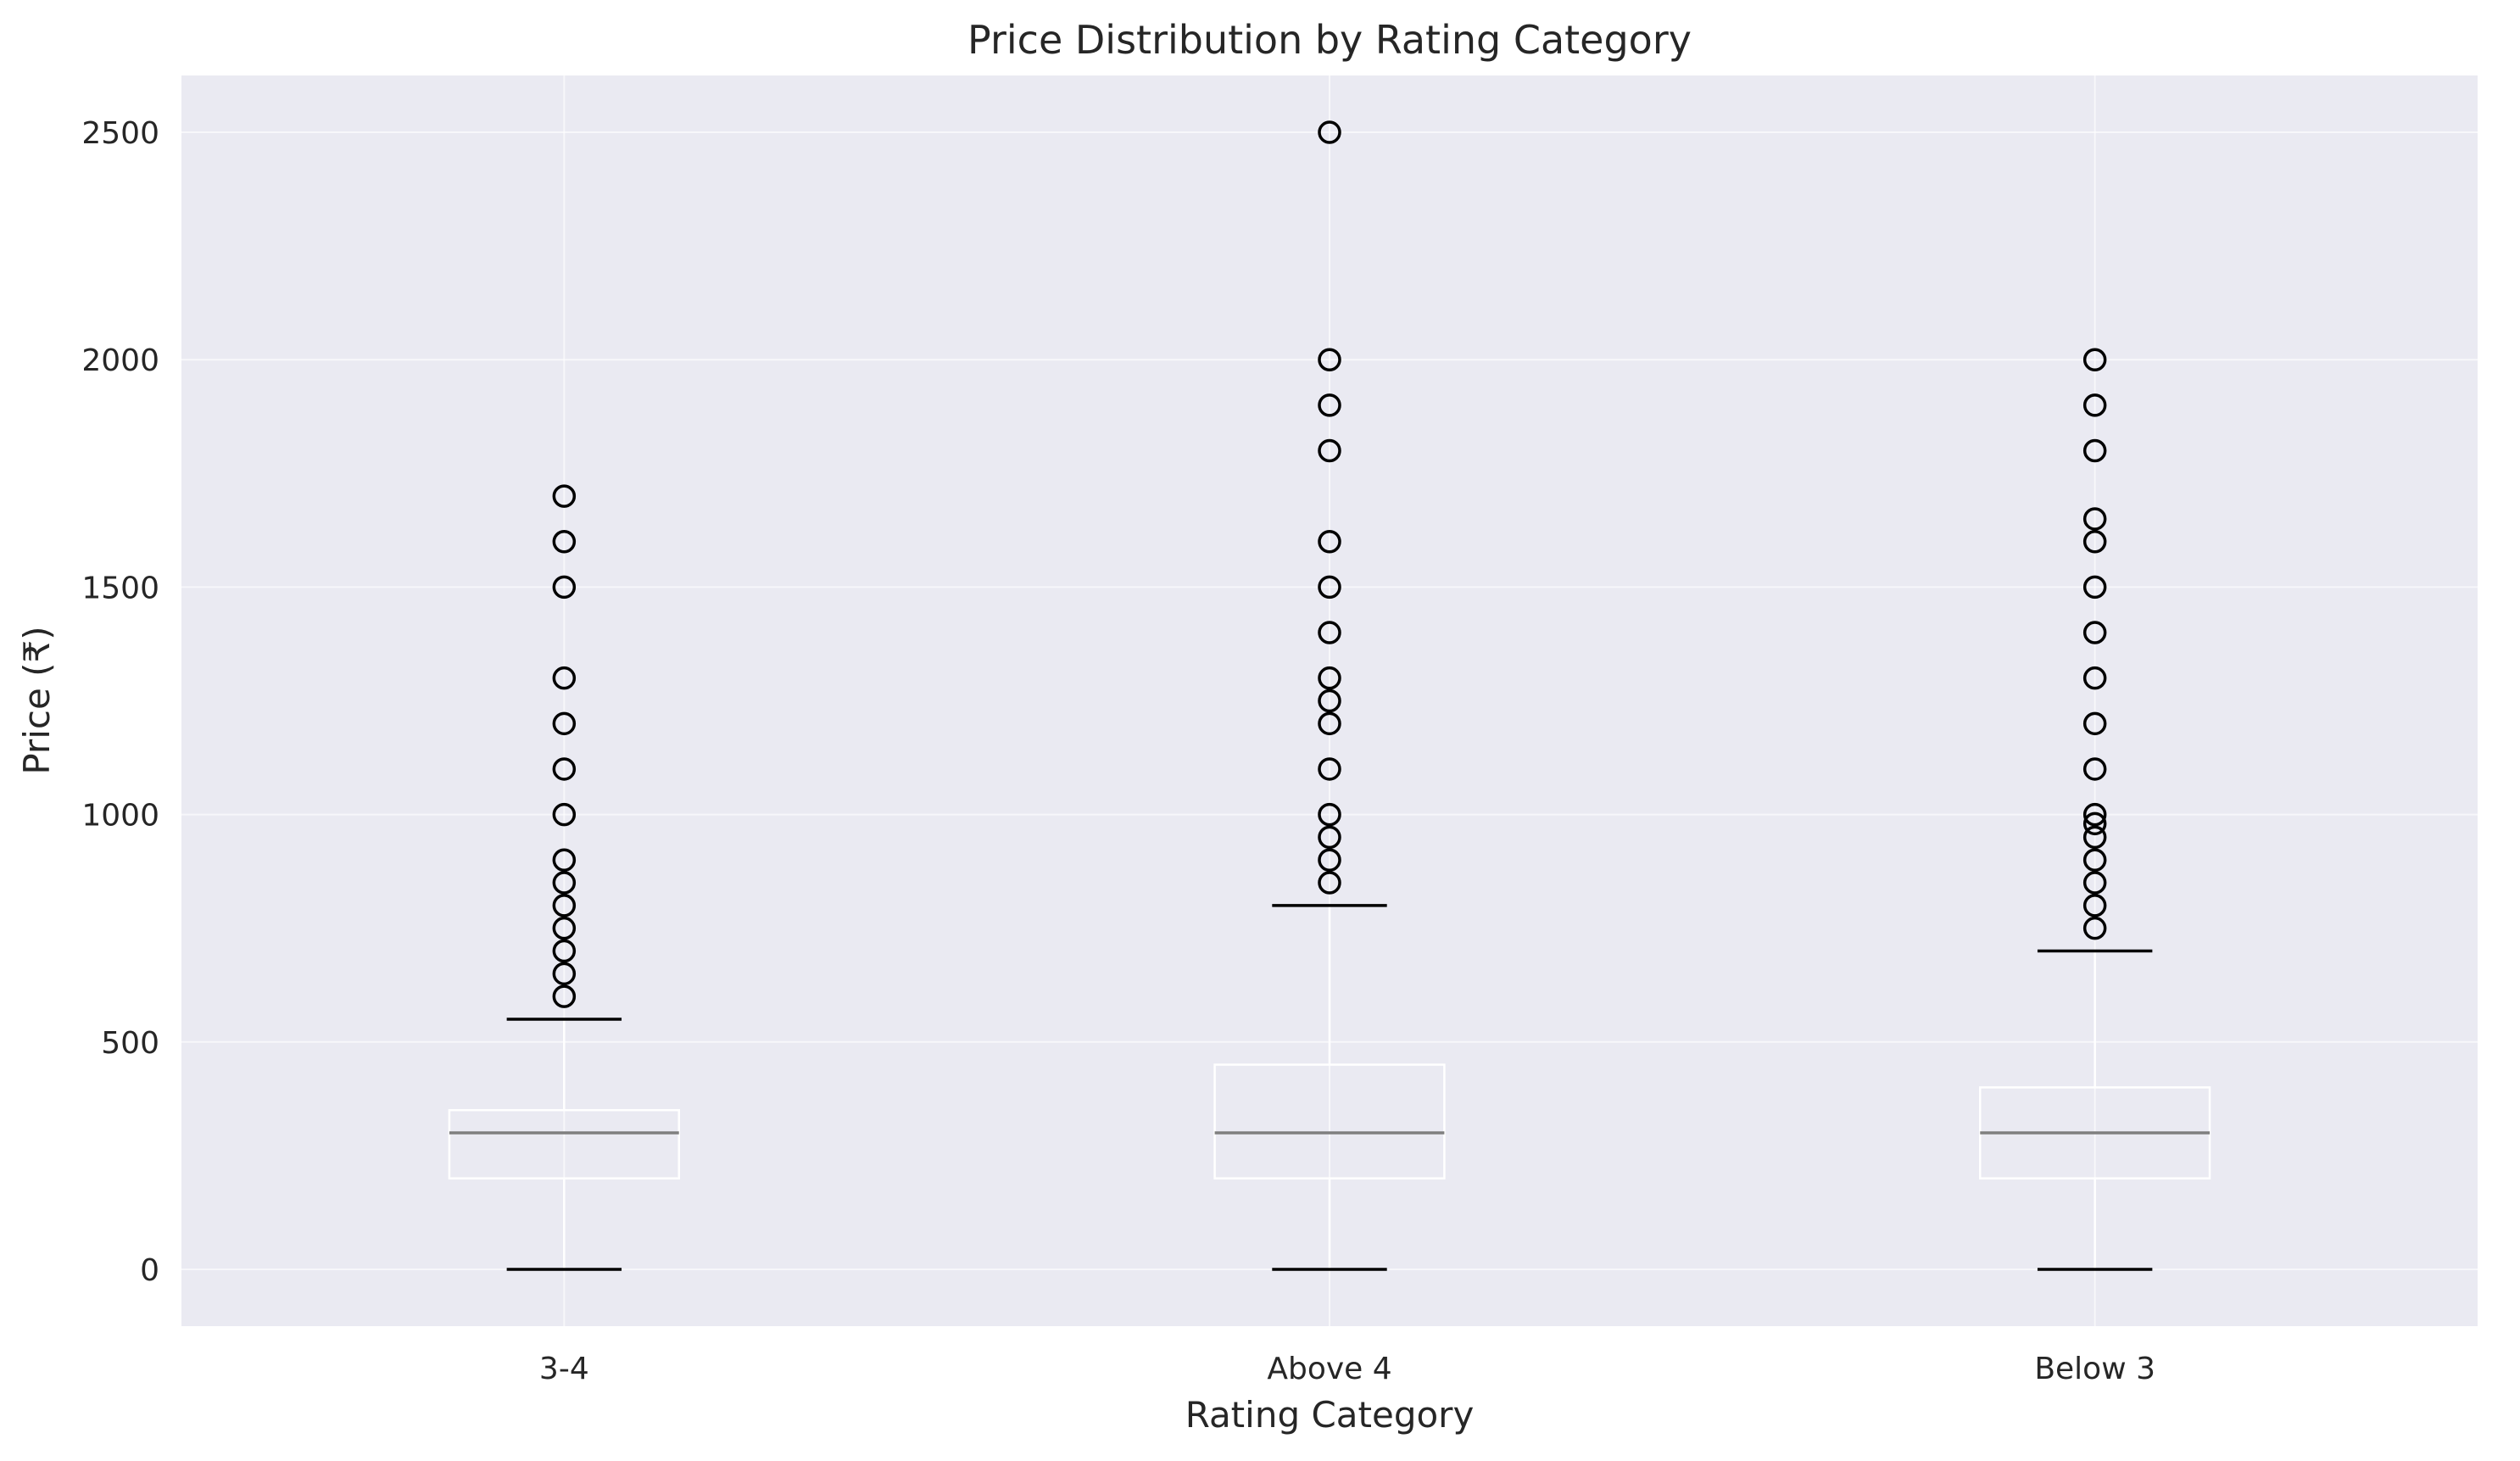 The height and width of the screenshot is (1461, 2520). Describe the element at coordinates (120, 133) in the screenshot. I see `y-tick-label: 2500` at that location.